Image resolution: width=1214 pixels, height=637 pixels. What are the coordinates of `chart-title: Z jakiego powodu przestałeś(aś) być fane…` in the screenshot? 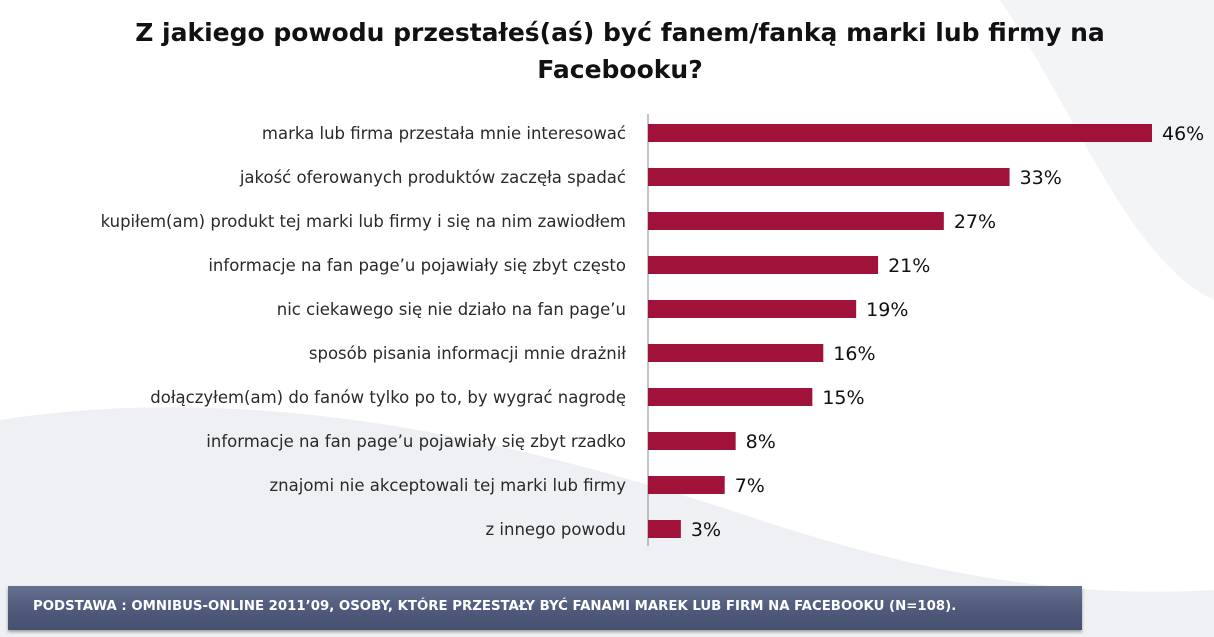 It's located at (620, 51).